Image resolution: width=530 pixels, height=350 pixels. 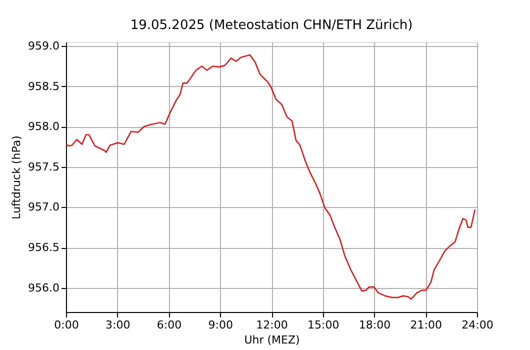 I want to click on y-tick-label: 956.5, so click(x=44, y=247).